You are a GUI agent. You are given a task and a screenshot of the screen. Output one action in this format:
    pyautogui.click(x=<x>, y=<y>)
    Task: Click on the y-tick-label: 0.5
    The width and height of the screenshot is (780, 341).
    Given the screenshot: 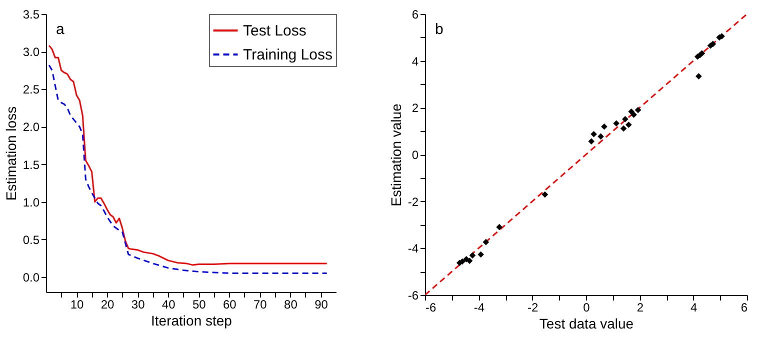 What is the action you would take?
    pyautogui.click(x=31, y=239)
    